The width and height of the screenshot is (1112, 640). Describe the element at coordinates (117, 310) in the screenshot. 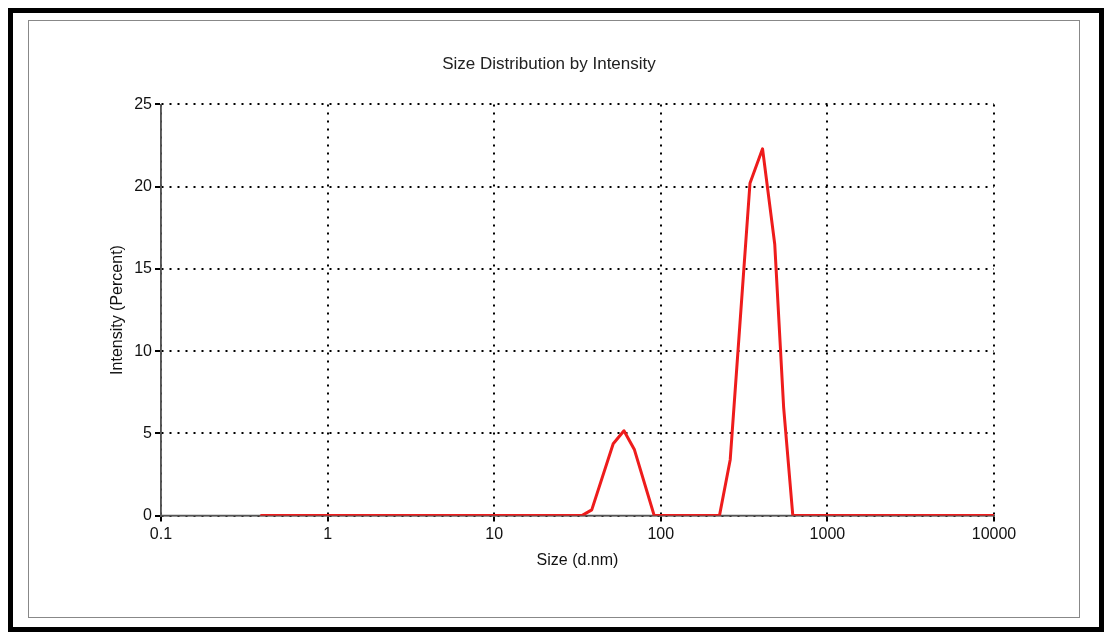

I see `y-axis-title: Intensity (Percent)` at that location.